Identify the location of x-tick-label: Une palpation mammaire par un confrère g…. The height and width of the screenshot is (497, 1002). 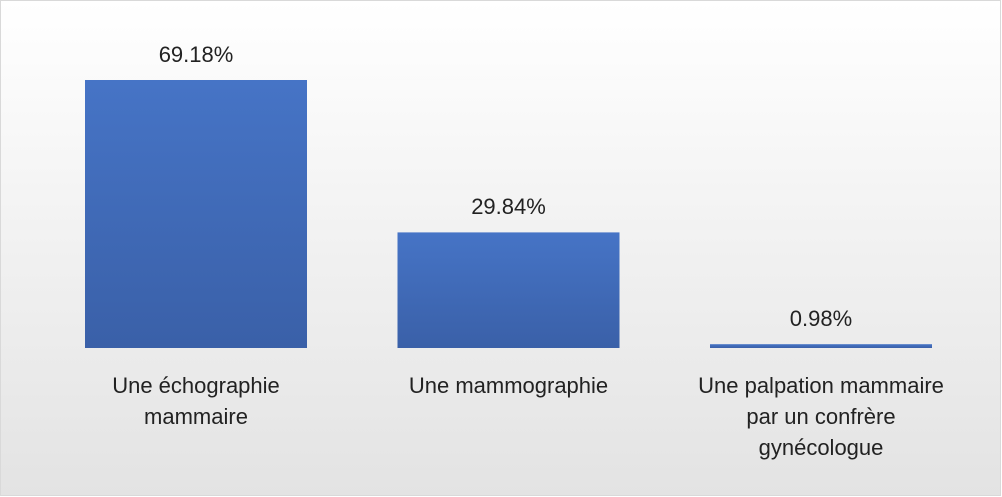
(821, 416).